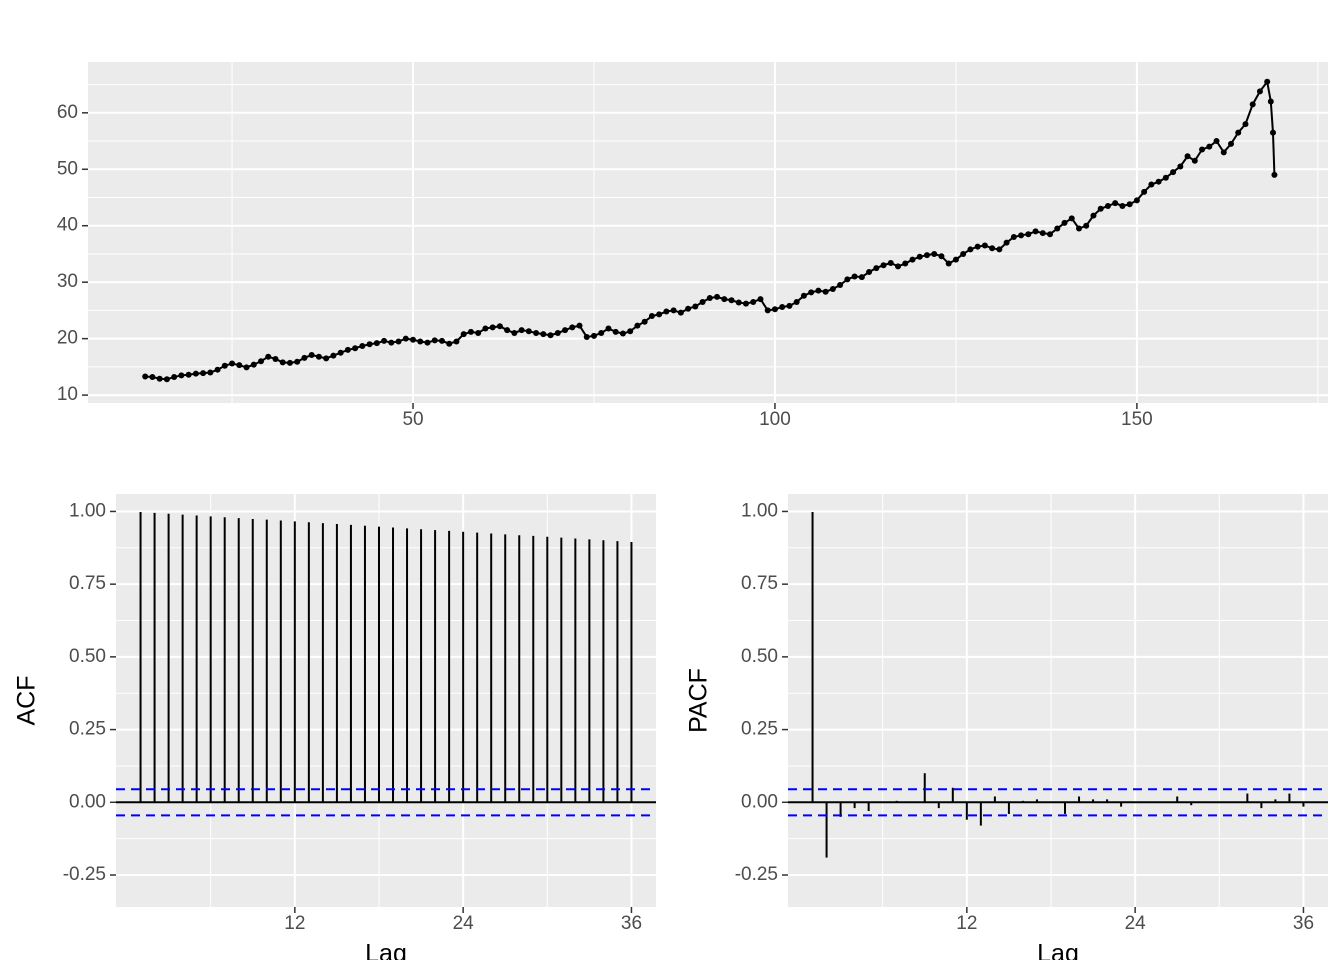 This screenshot has height=960, width=1344. I want to click on y-tick-label: 0.75, so click(87, 583).